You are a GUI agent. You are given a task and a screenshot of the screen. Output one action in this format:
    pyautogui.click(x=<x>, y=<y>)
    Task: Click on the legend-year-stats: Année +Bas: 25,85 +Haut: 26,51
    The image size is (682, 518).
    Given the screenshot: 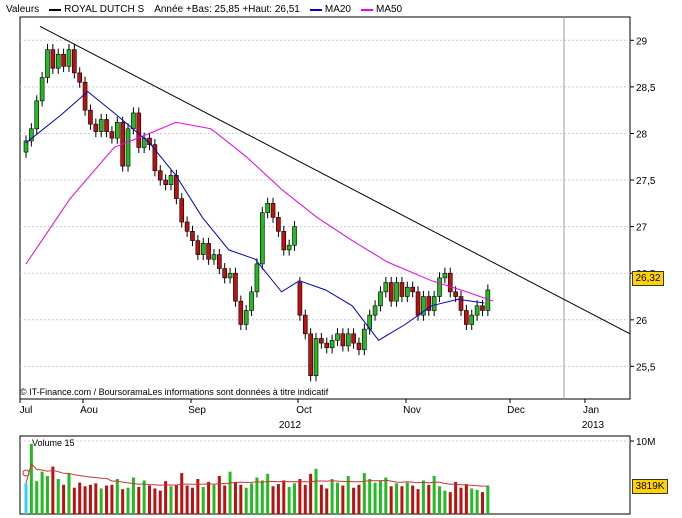 What is the action you would take?
    pyautogui.click(x=227, y=9)
    